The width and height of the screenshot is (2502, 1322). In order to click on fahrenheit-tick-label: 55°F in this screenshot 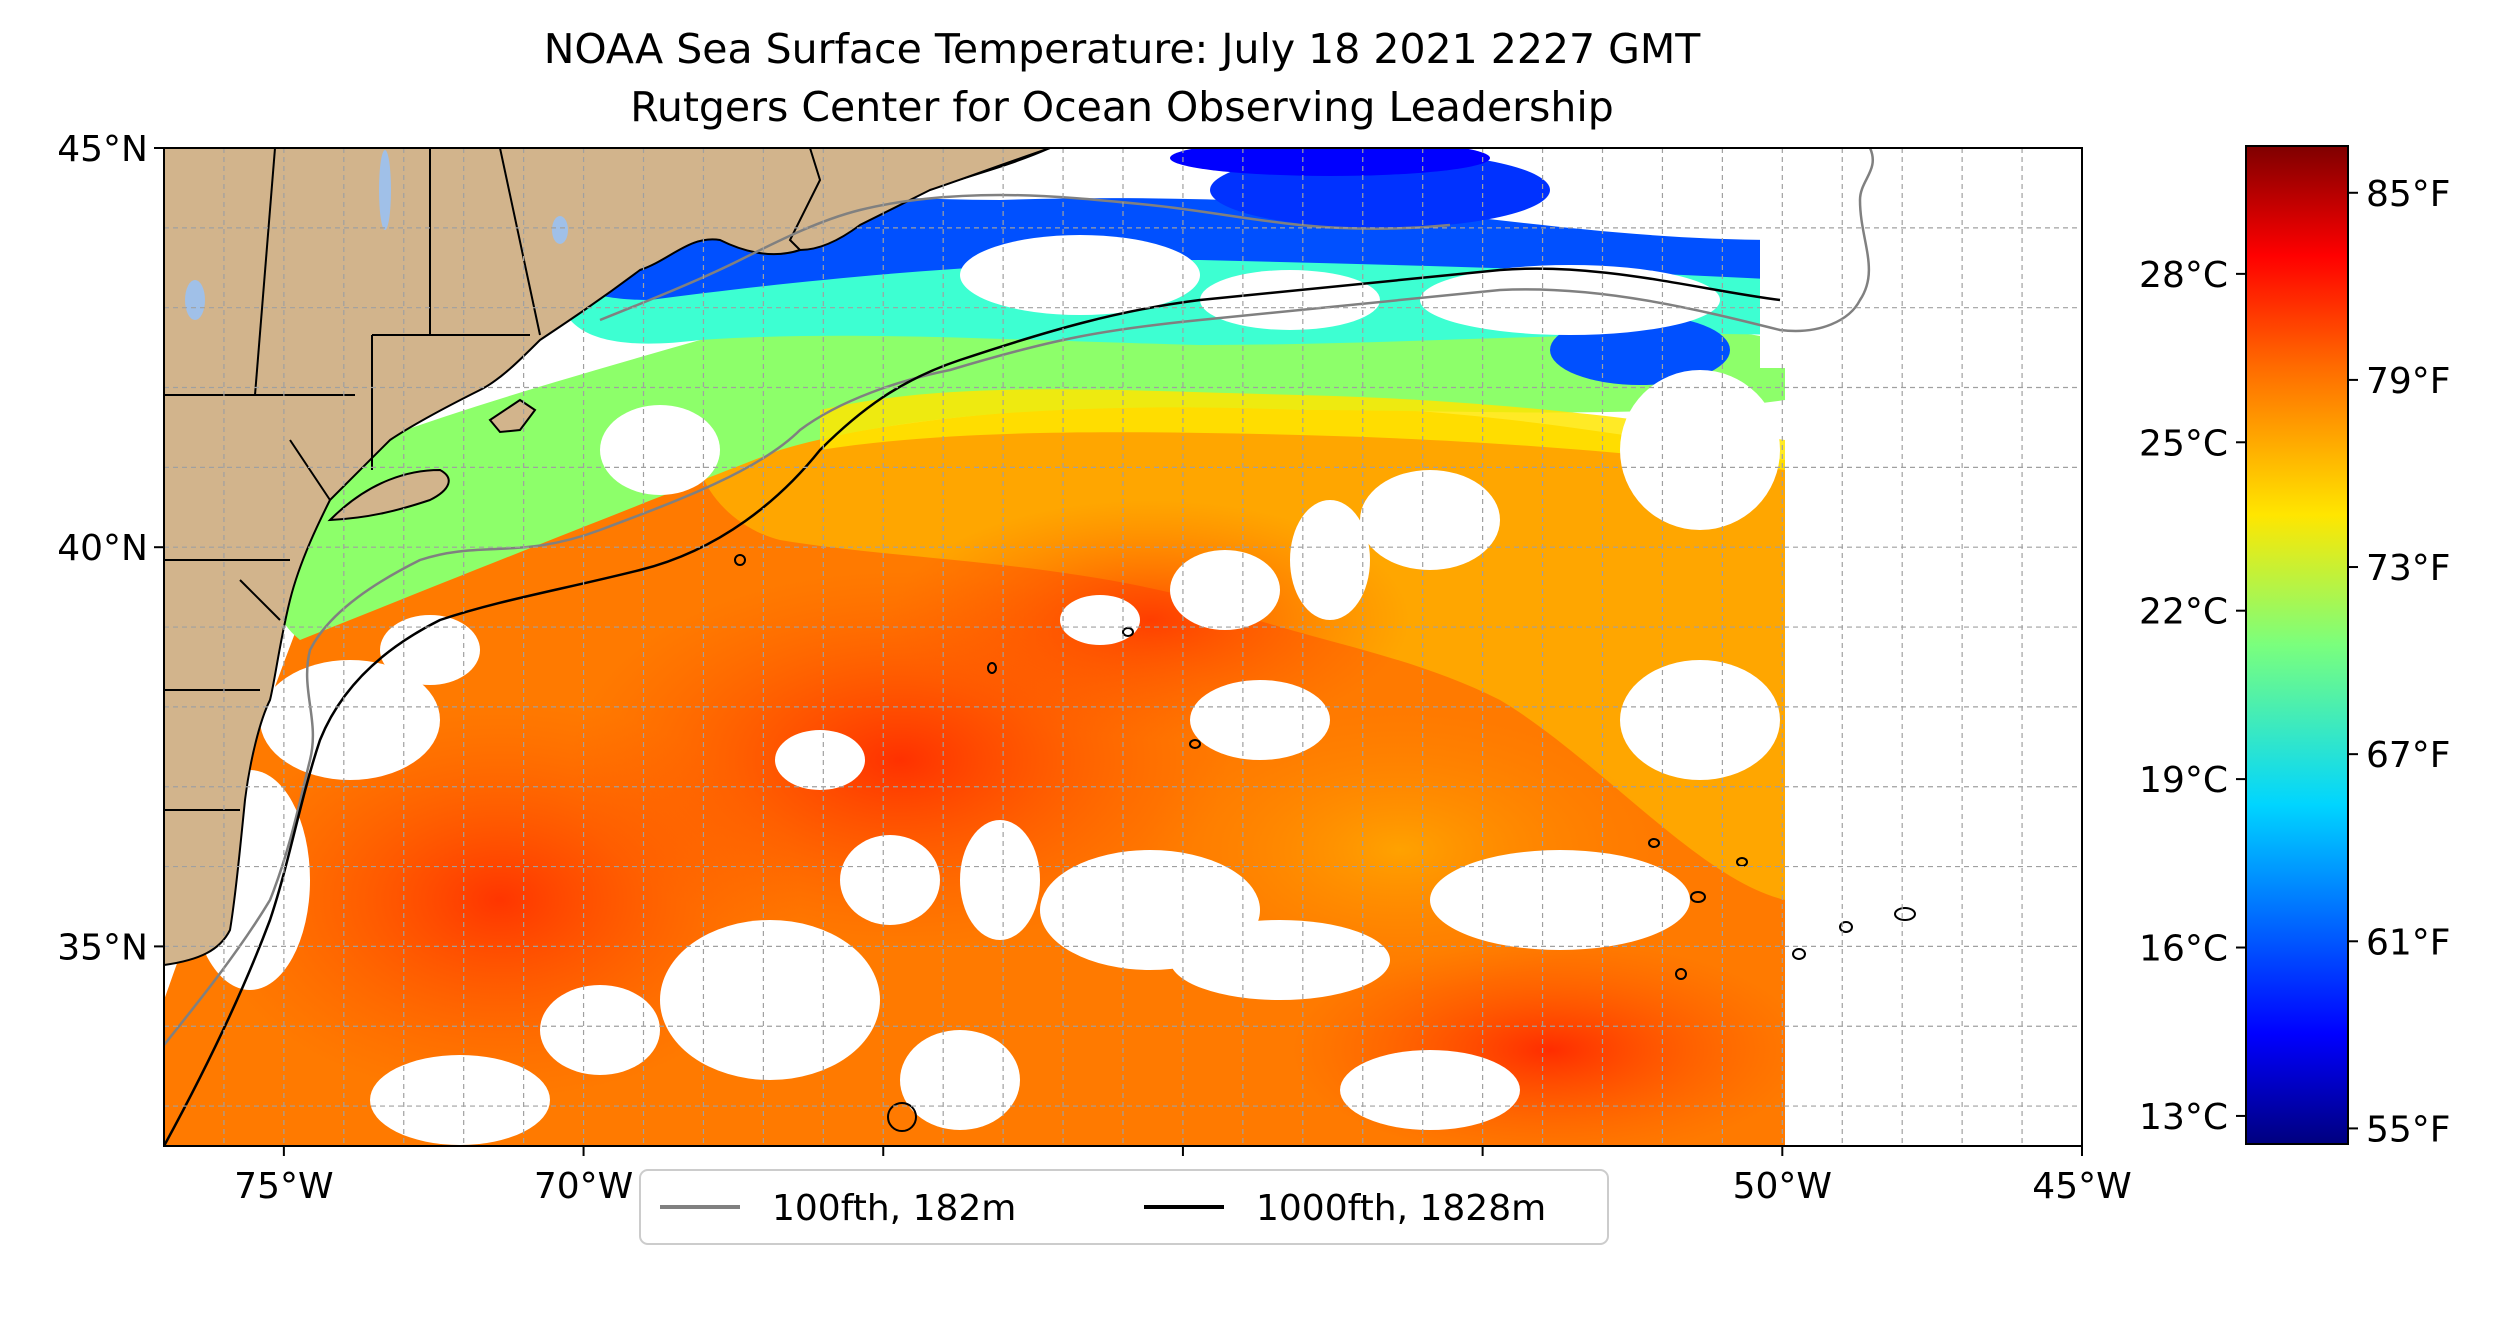, I will do `click(2408, 1129)`.